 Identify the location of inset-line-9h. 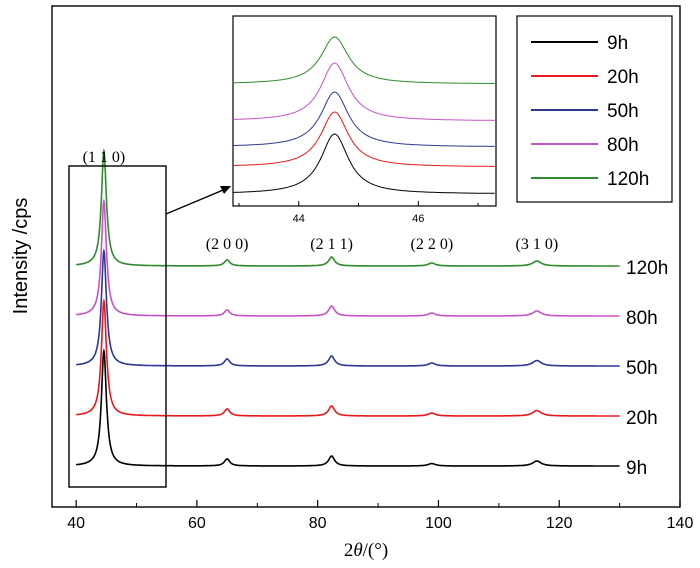
(364, 163).